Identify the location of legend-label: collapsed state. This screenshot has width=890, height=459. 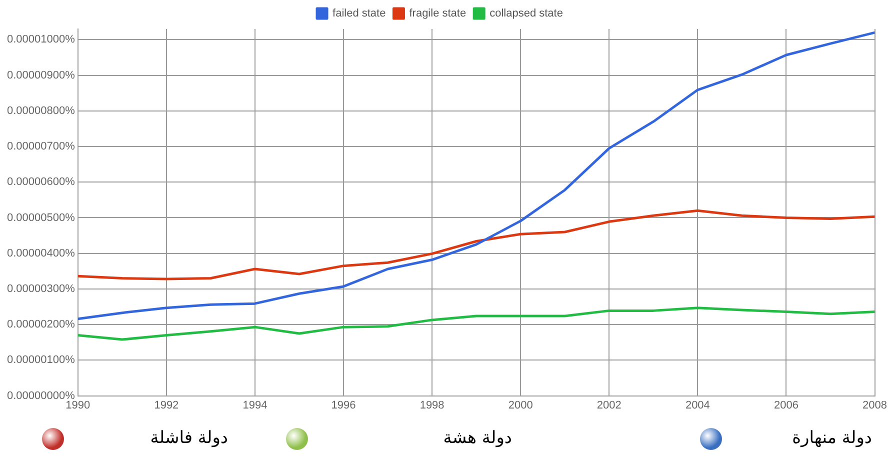
(526, 14).